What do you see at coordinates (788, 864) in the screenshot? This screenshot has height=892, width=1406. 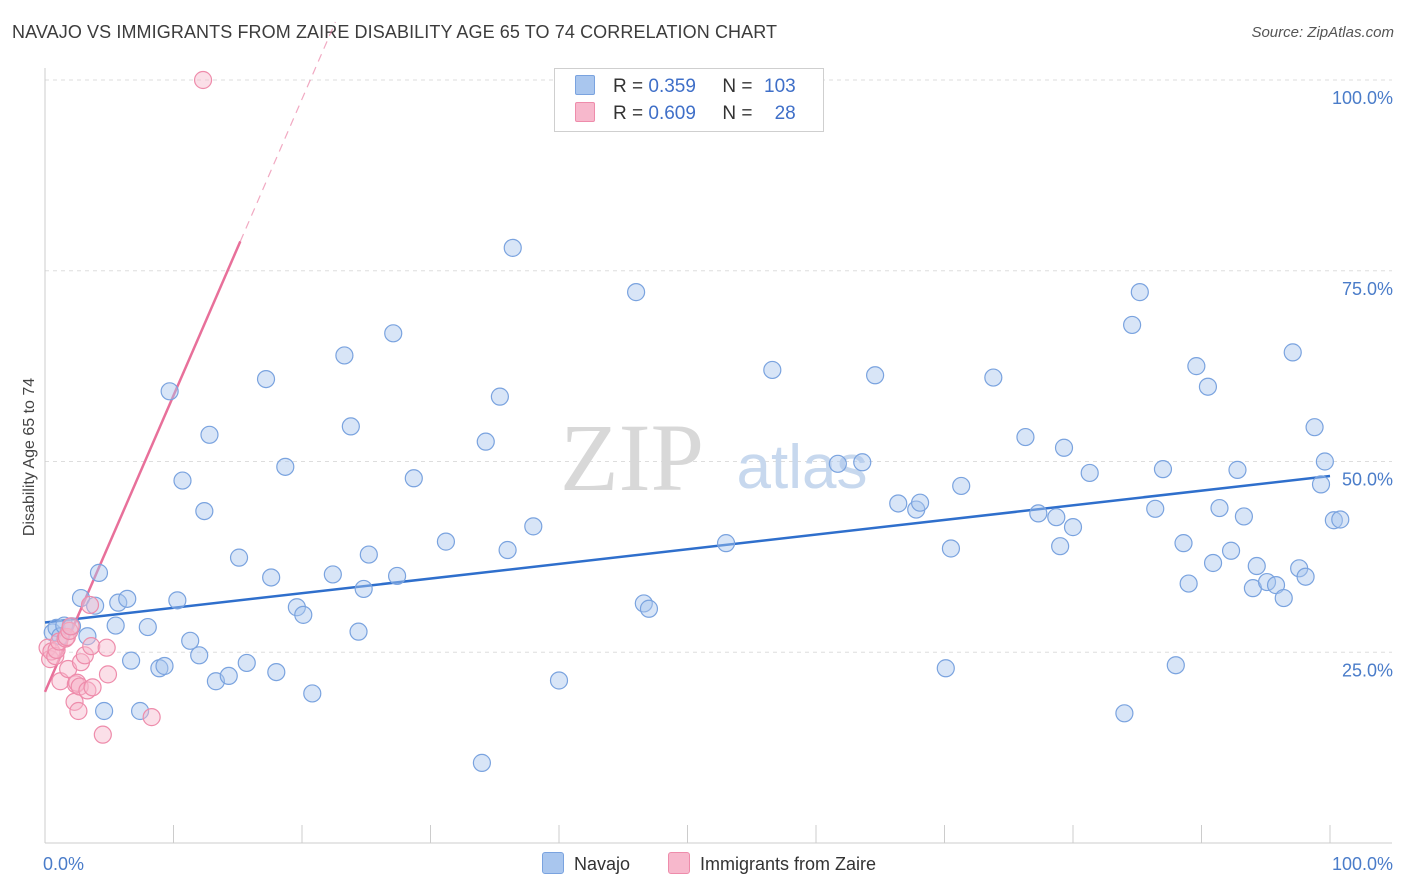 I see `legend-label-zaire: Immigrants from Zaire` at bounding box center [788, 864].